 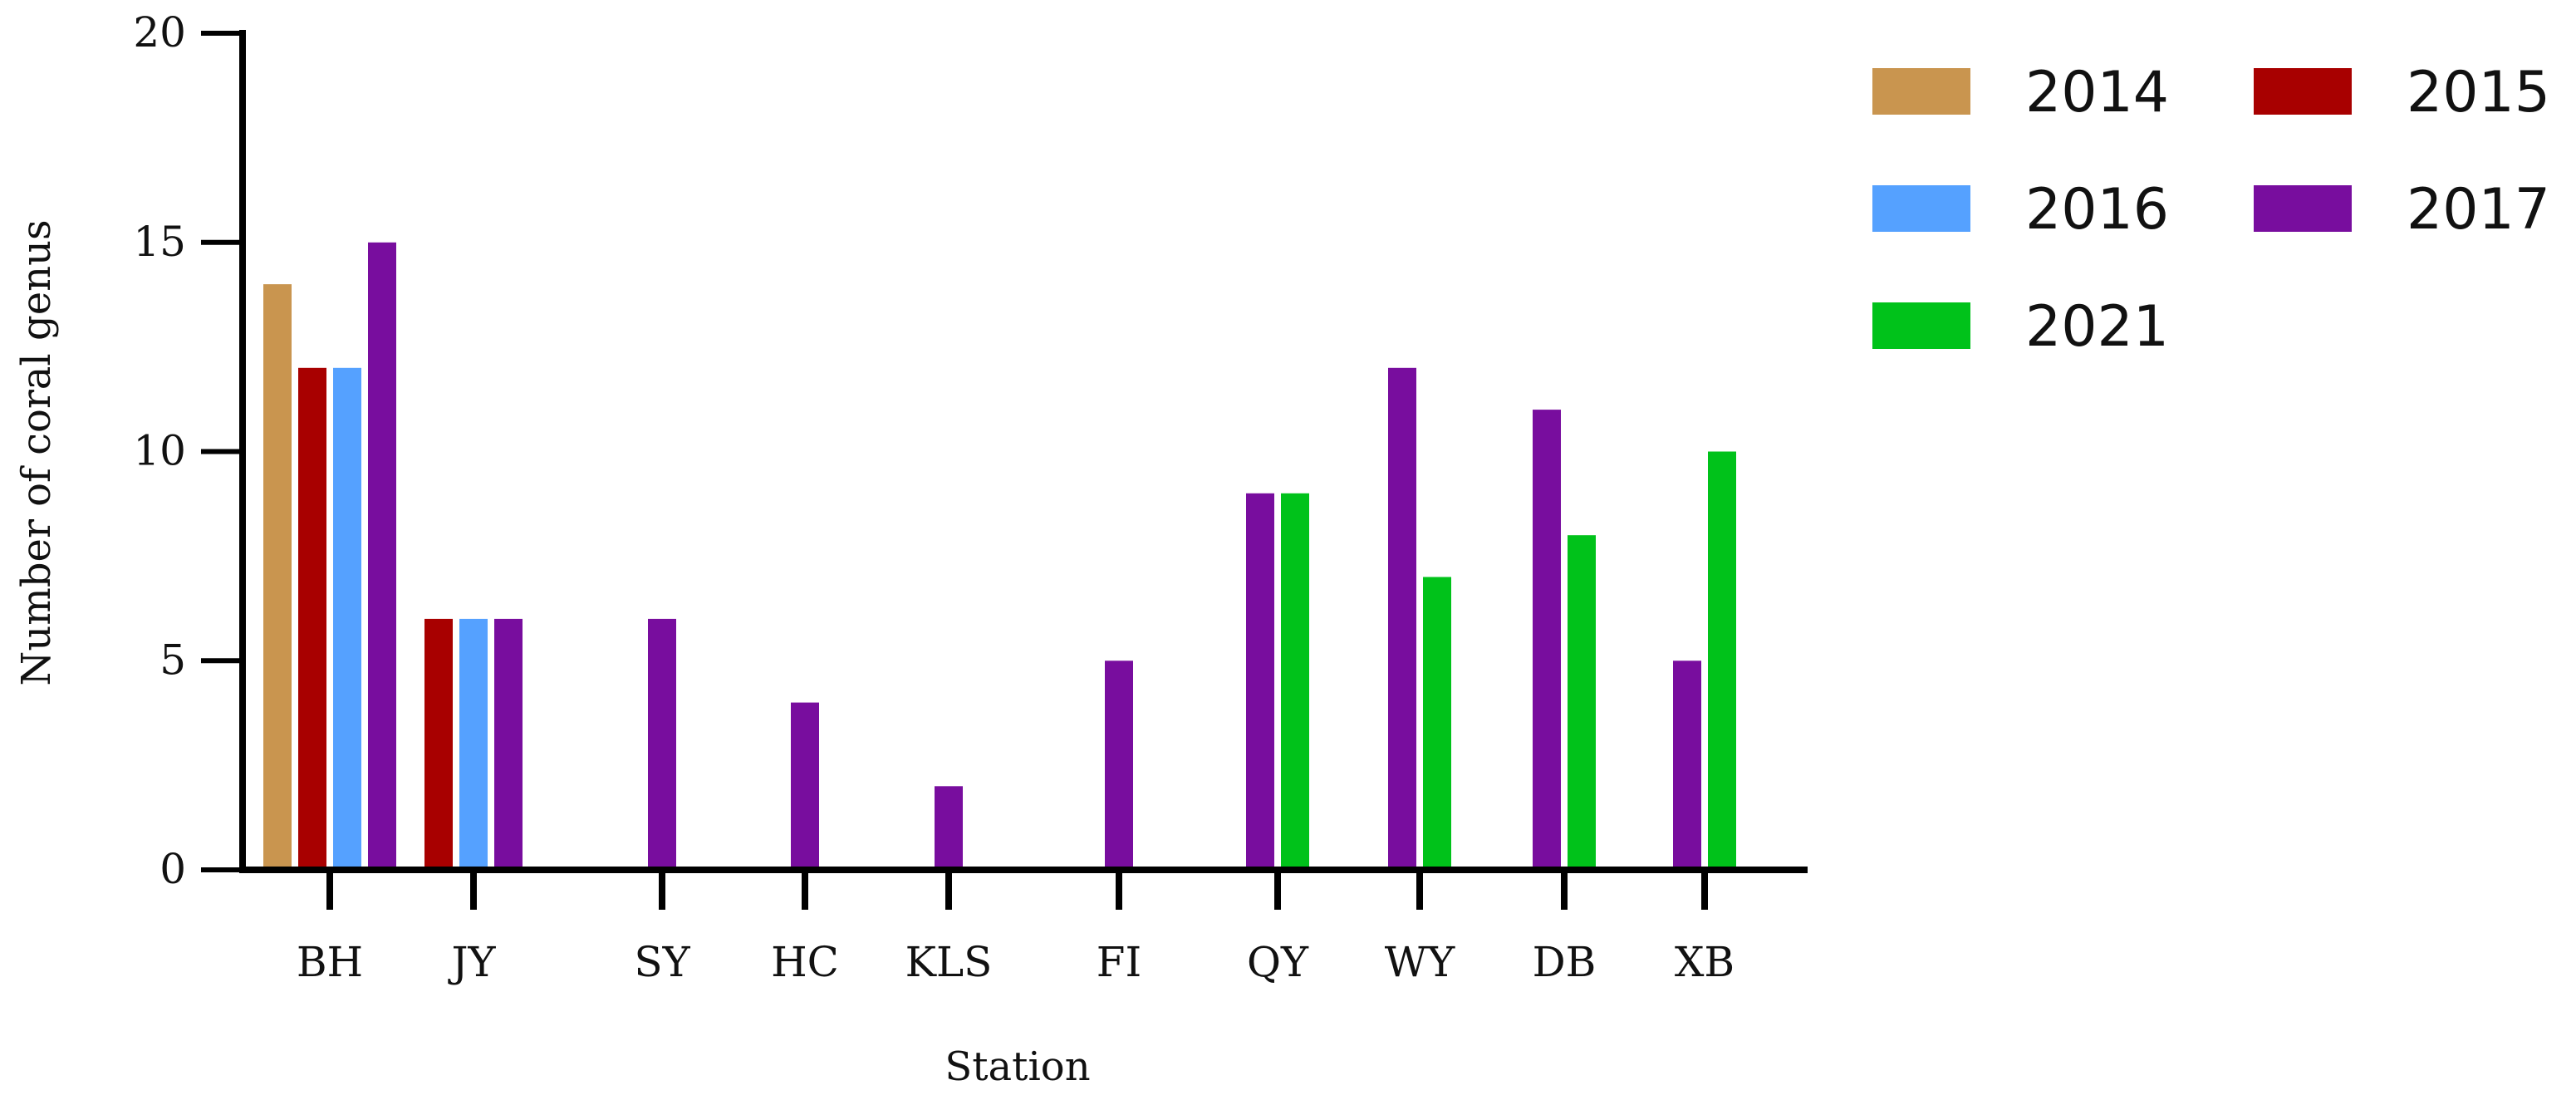 I want to click on legend-swatch-2016, so click(x=1921, y=208).